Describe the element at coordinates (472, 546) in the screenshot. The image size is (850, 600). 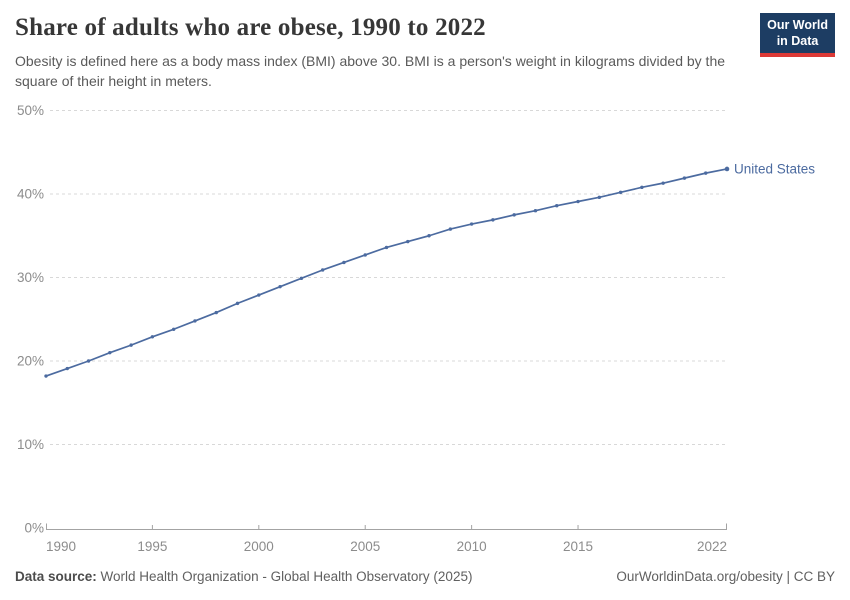
I see `x-tick-label: 2010` at that location.